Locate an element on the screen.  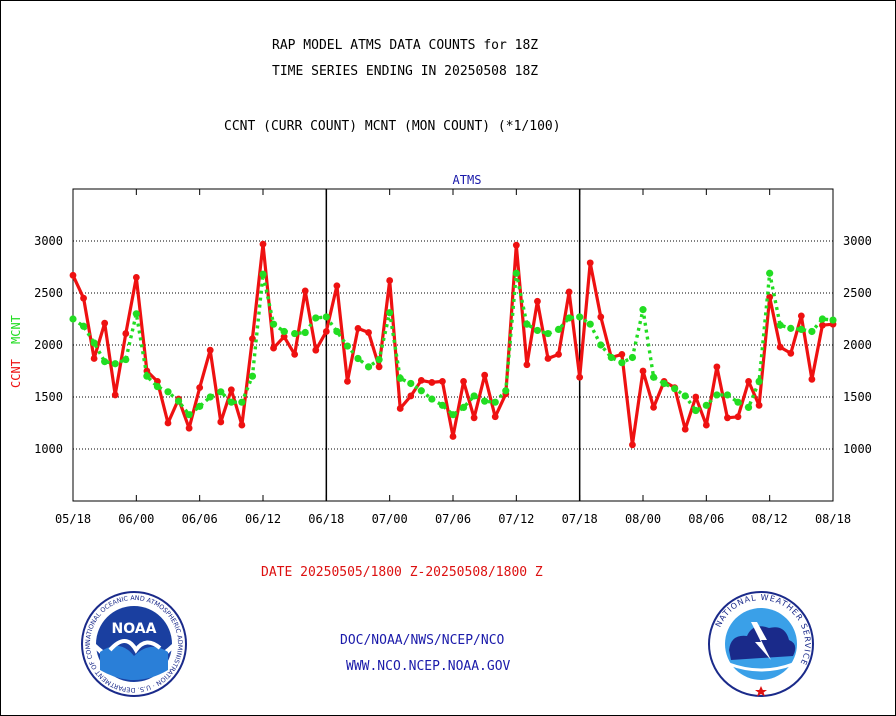
y-tick-label-right: 1000 is located at coordinates (857, 449).